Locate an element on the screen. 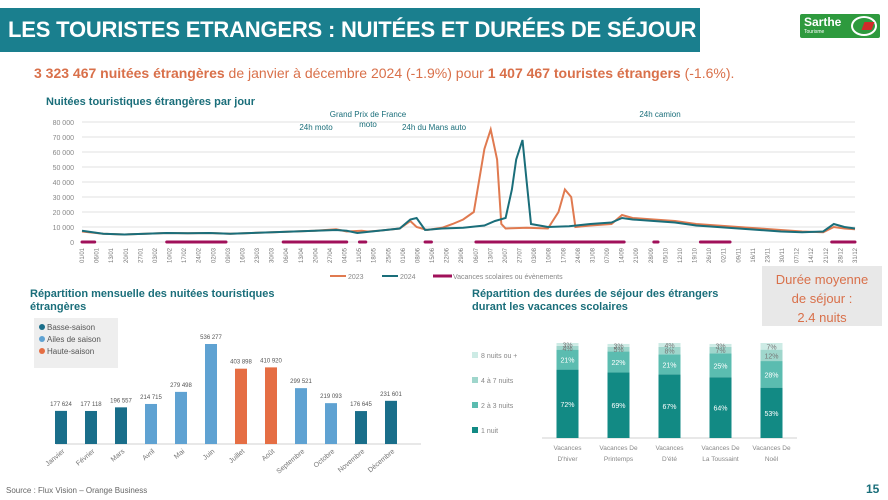  bar-novembre is located at coordinates (361, 427).